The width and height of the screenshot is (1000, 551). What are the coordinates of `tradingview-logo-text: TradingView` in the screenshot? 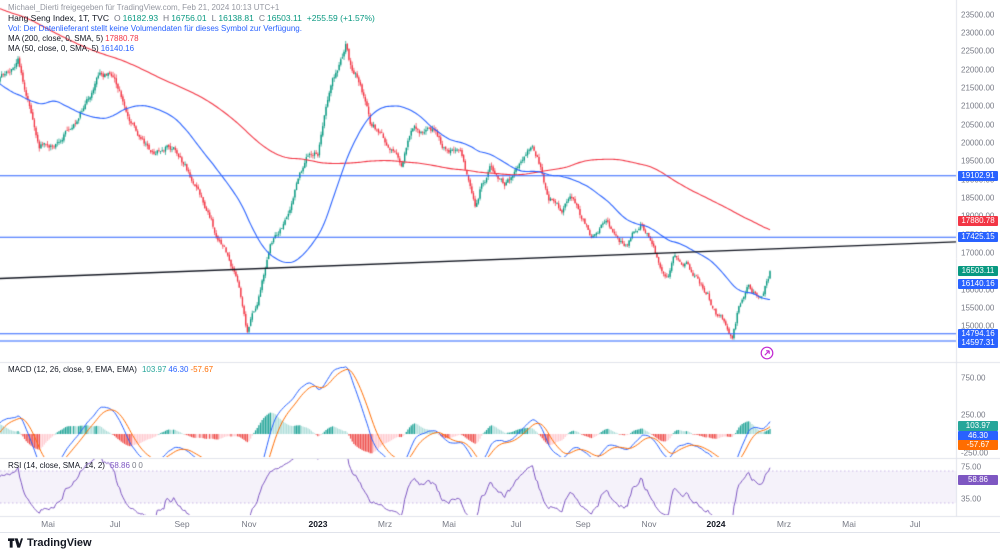 It's located at (59, 542).